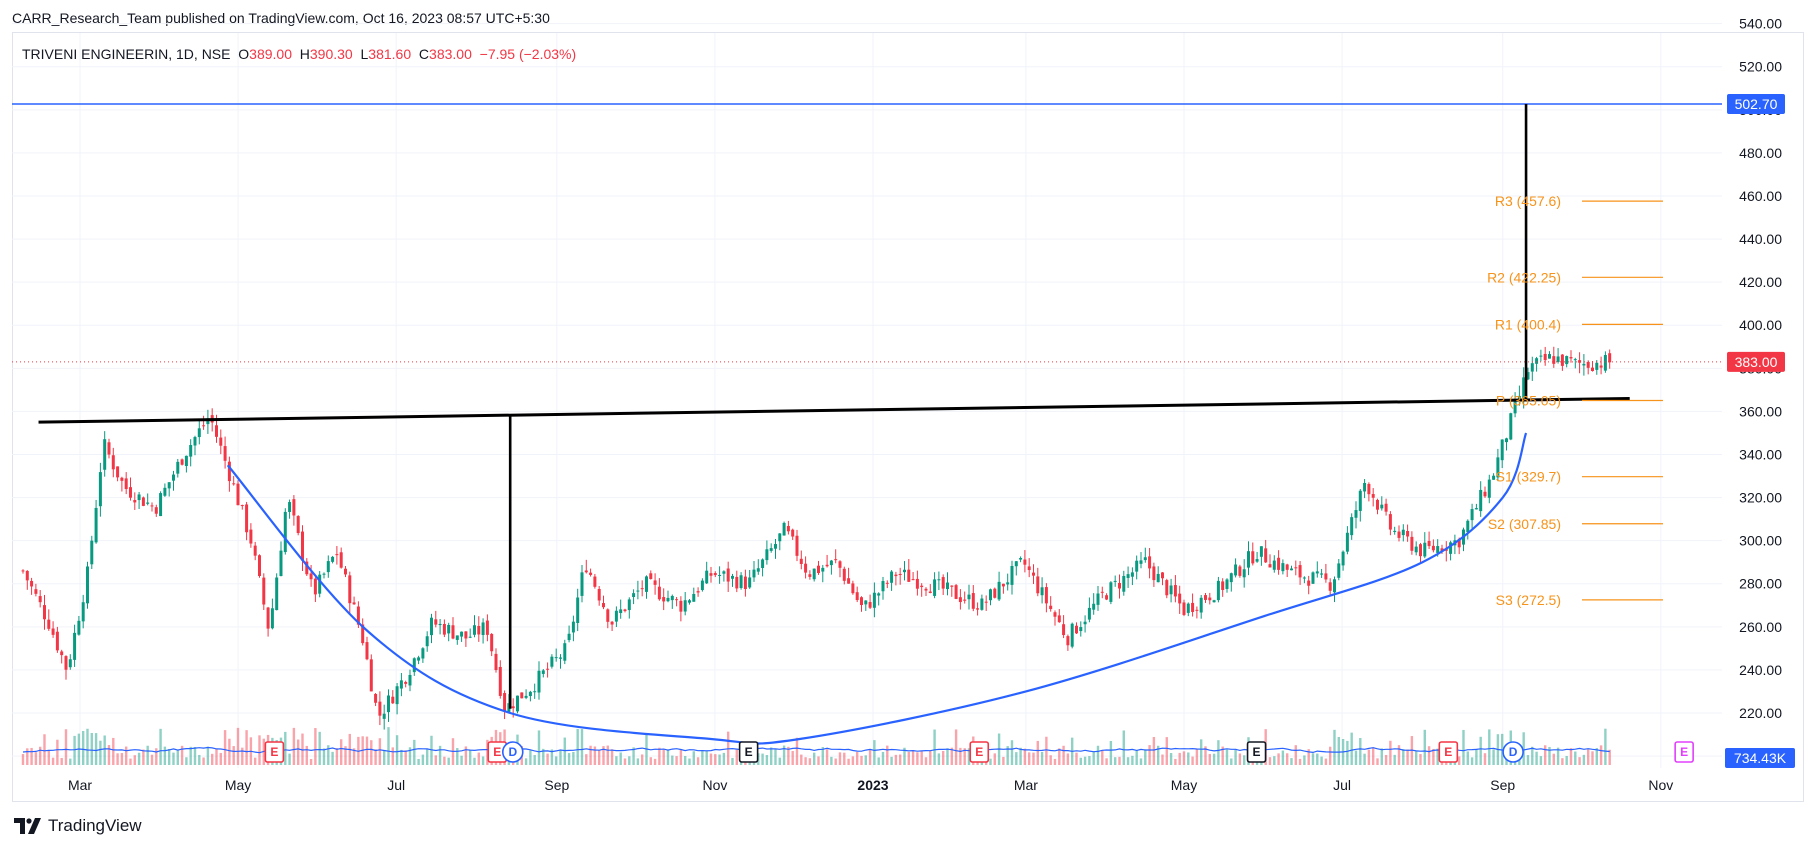  Describe the element at coordinates (872, 785) in the screenshot. I see `x-tick-label: 2023` at that location.